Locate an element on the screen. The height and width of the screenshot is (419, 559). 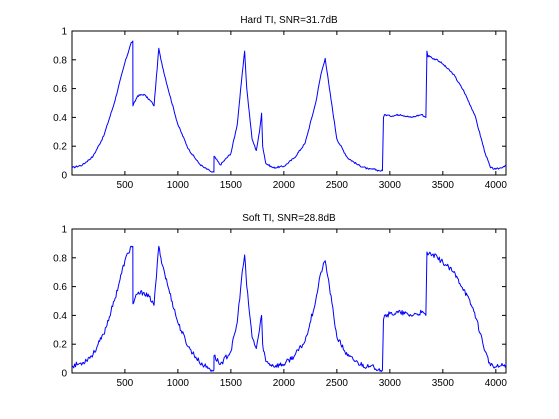
chart-title: Soft TI, SNR=28.8dB is located at coordinates (289, 218).